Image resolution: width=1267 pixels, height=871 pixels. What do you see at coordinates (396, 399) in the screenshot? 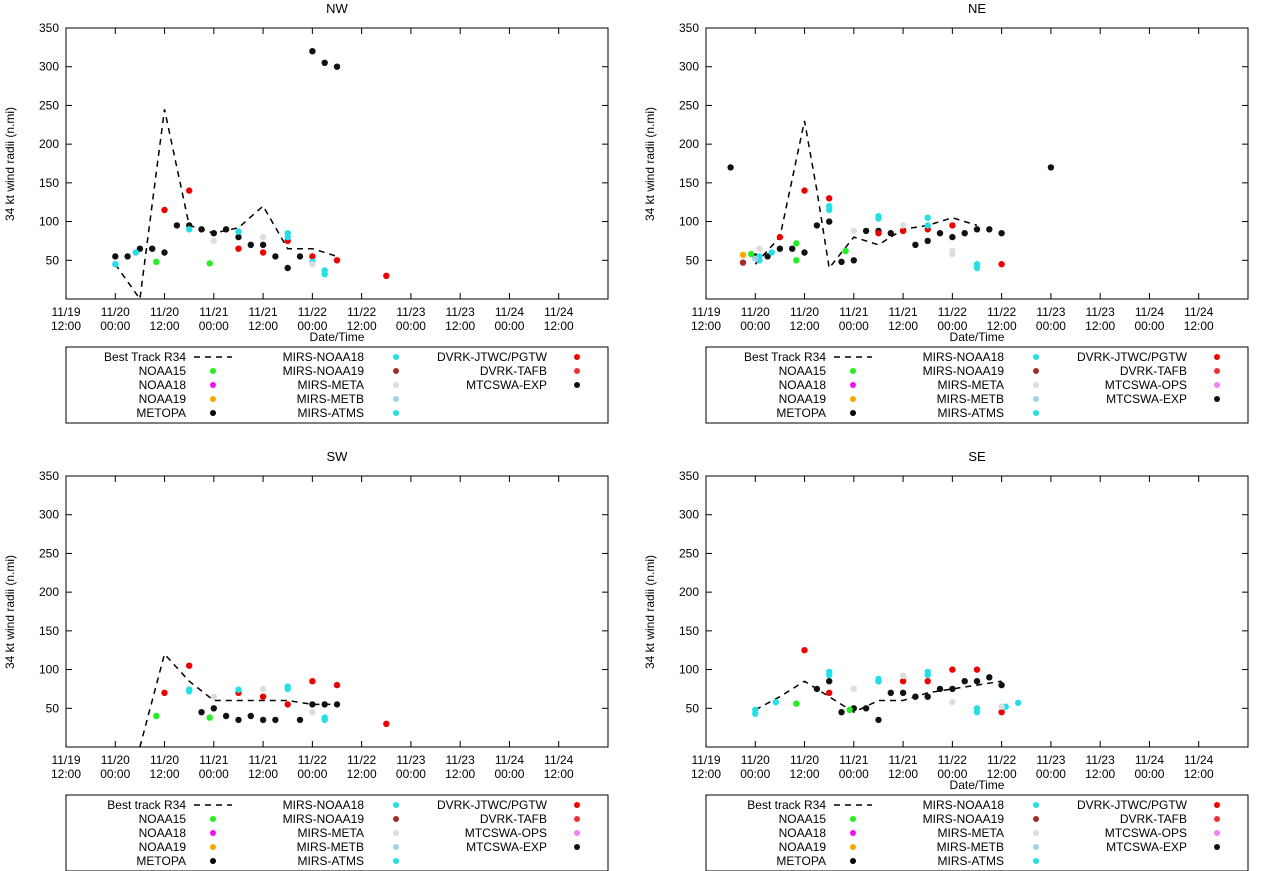
I see `legend-marker-mirs-metb` at bounding box center [396, 399].